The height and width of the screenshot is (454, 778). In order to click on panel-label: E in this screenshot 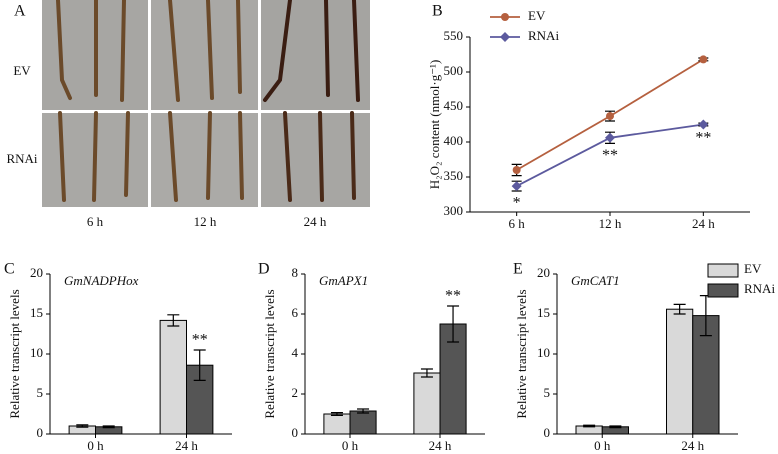, I will do `click(518, 269)`.